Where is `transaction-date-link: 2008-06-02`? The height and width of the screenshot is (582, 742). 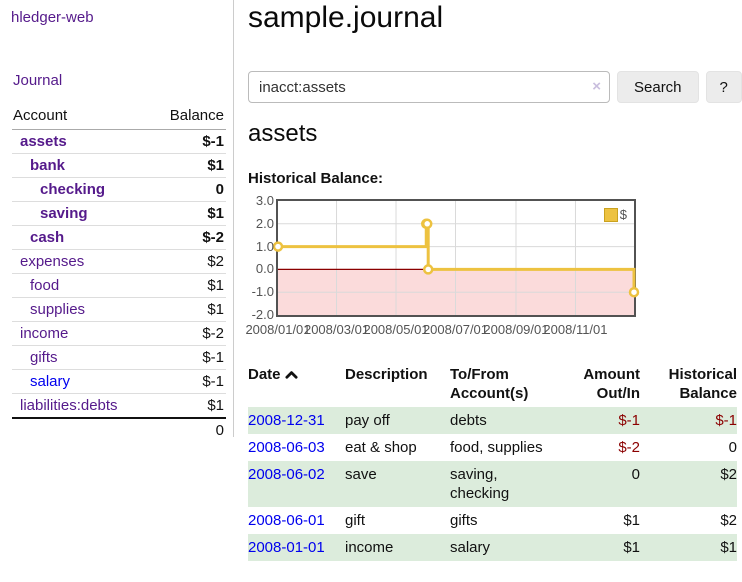
transaction-date-link: 2008-06-02 is located at coordinates (286, 474).